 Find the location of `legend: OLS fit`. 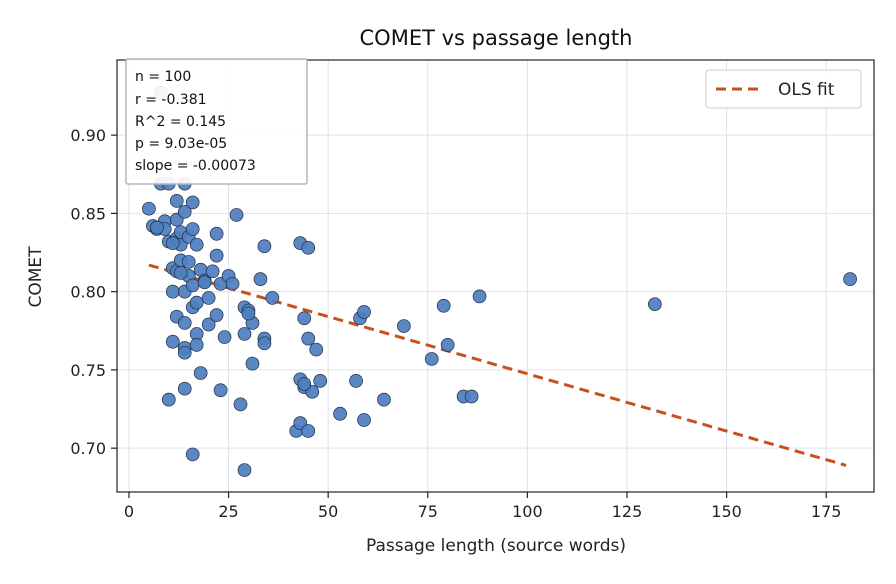

legend: OLS fit is located at coordinates (783, 89).